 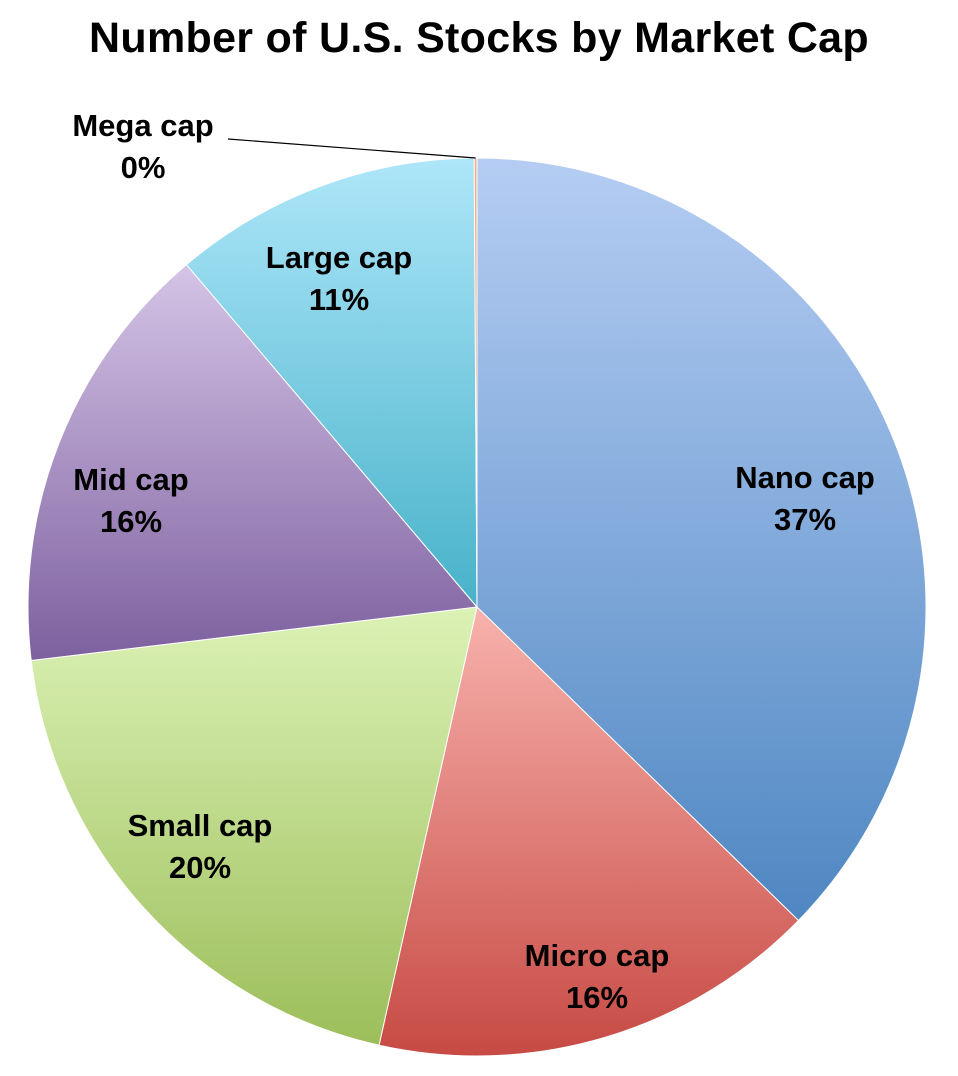 I want to click on leader-line-mega-cap, so click(x=351, y=148).